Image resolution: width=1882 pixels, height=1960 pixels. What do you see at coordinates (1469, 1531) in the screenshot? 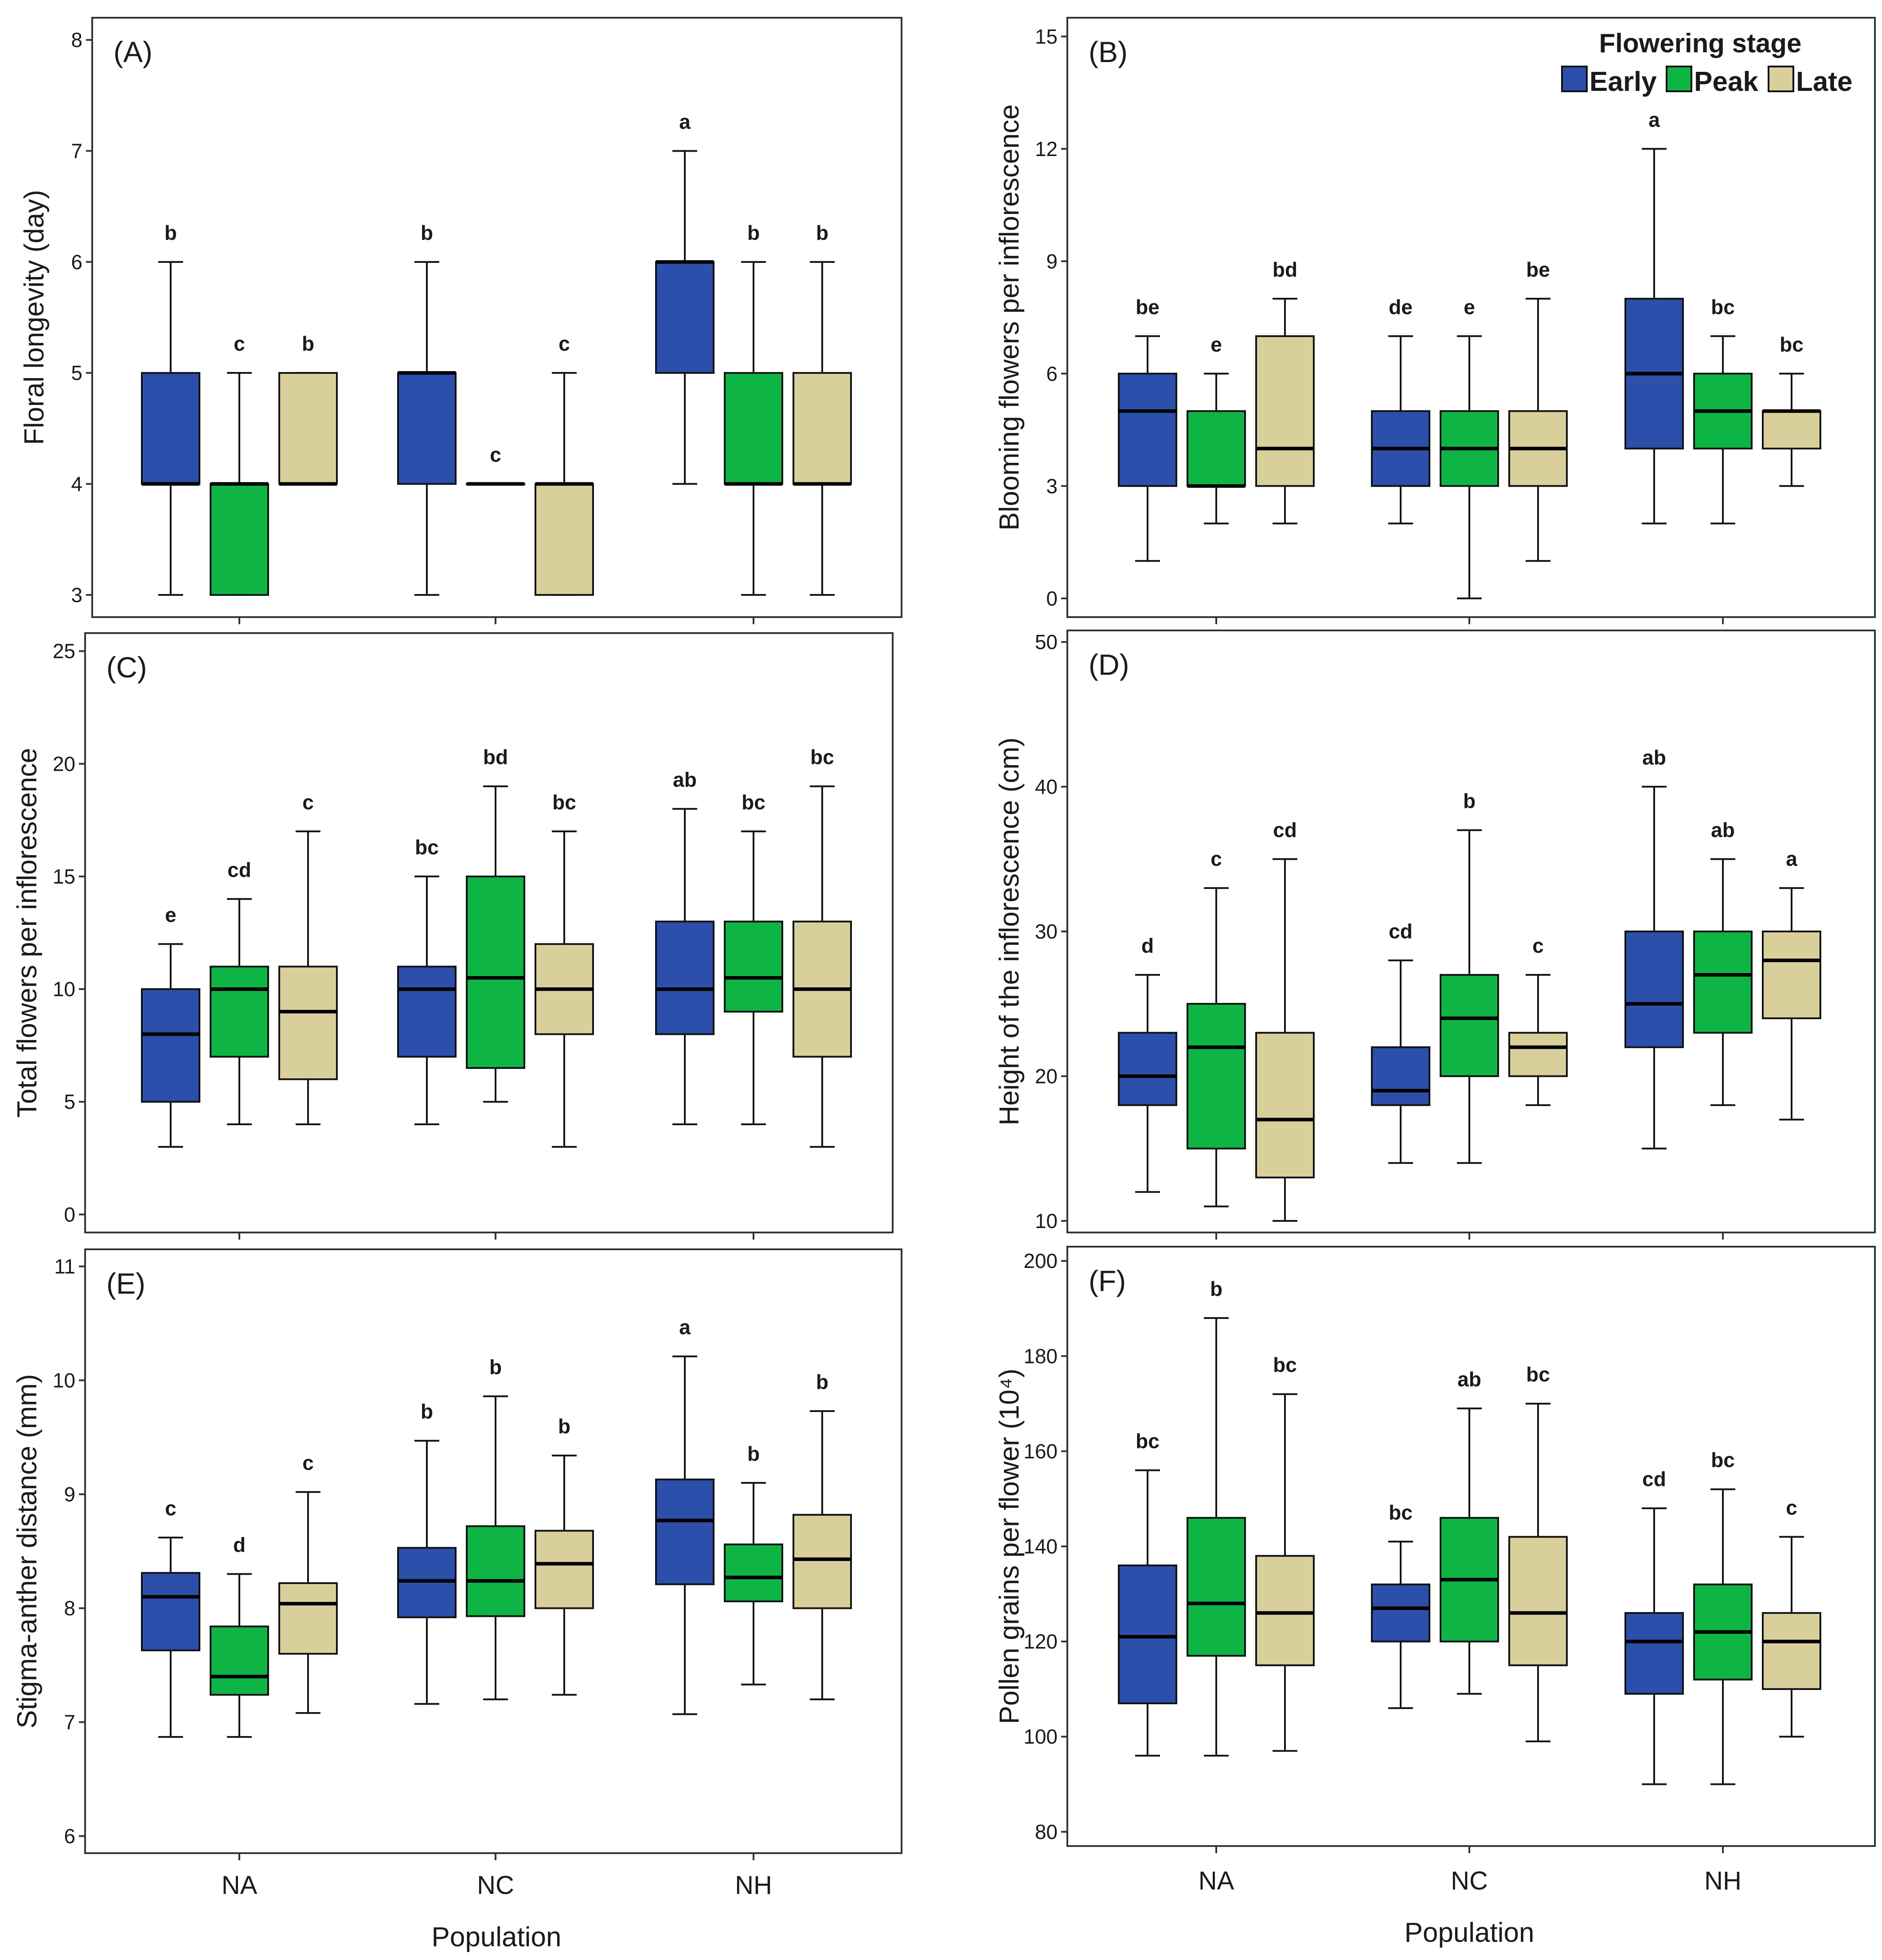
I see `box-peak-nc: ab` at bounding box center [1469, 1531].